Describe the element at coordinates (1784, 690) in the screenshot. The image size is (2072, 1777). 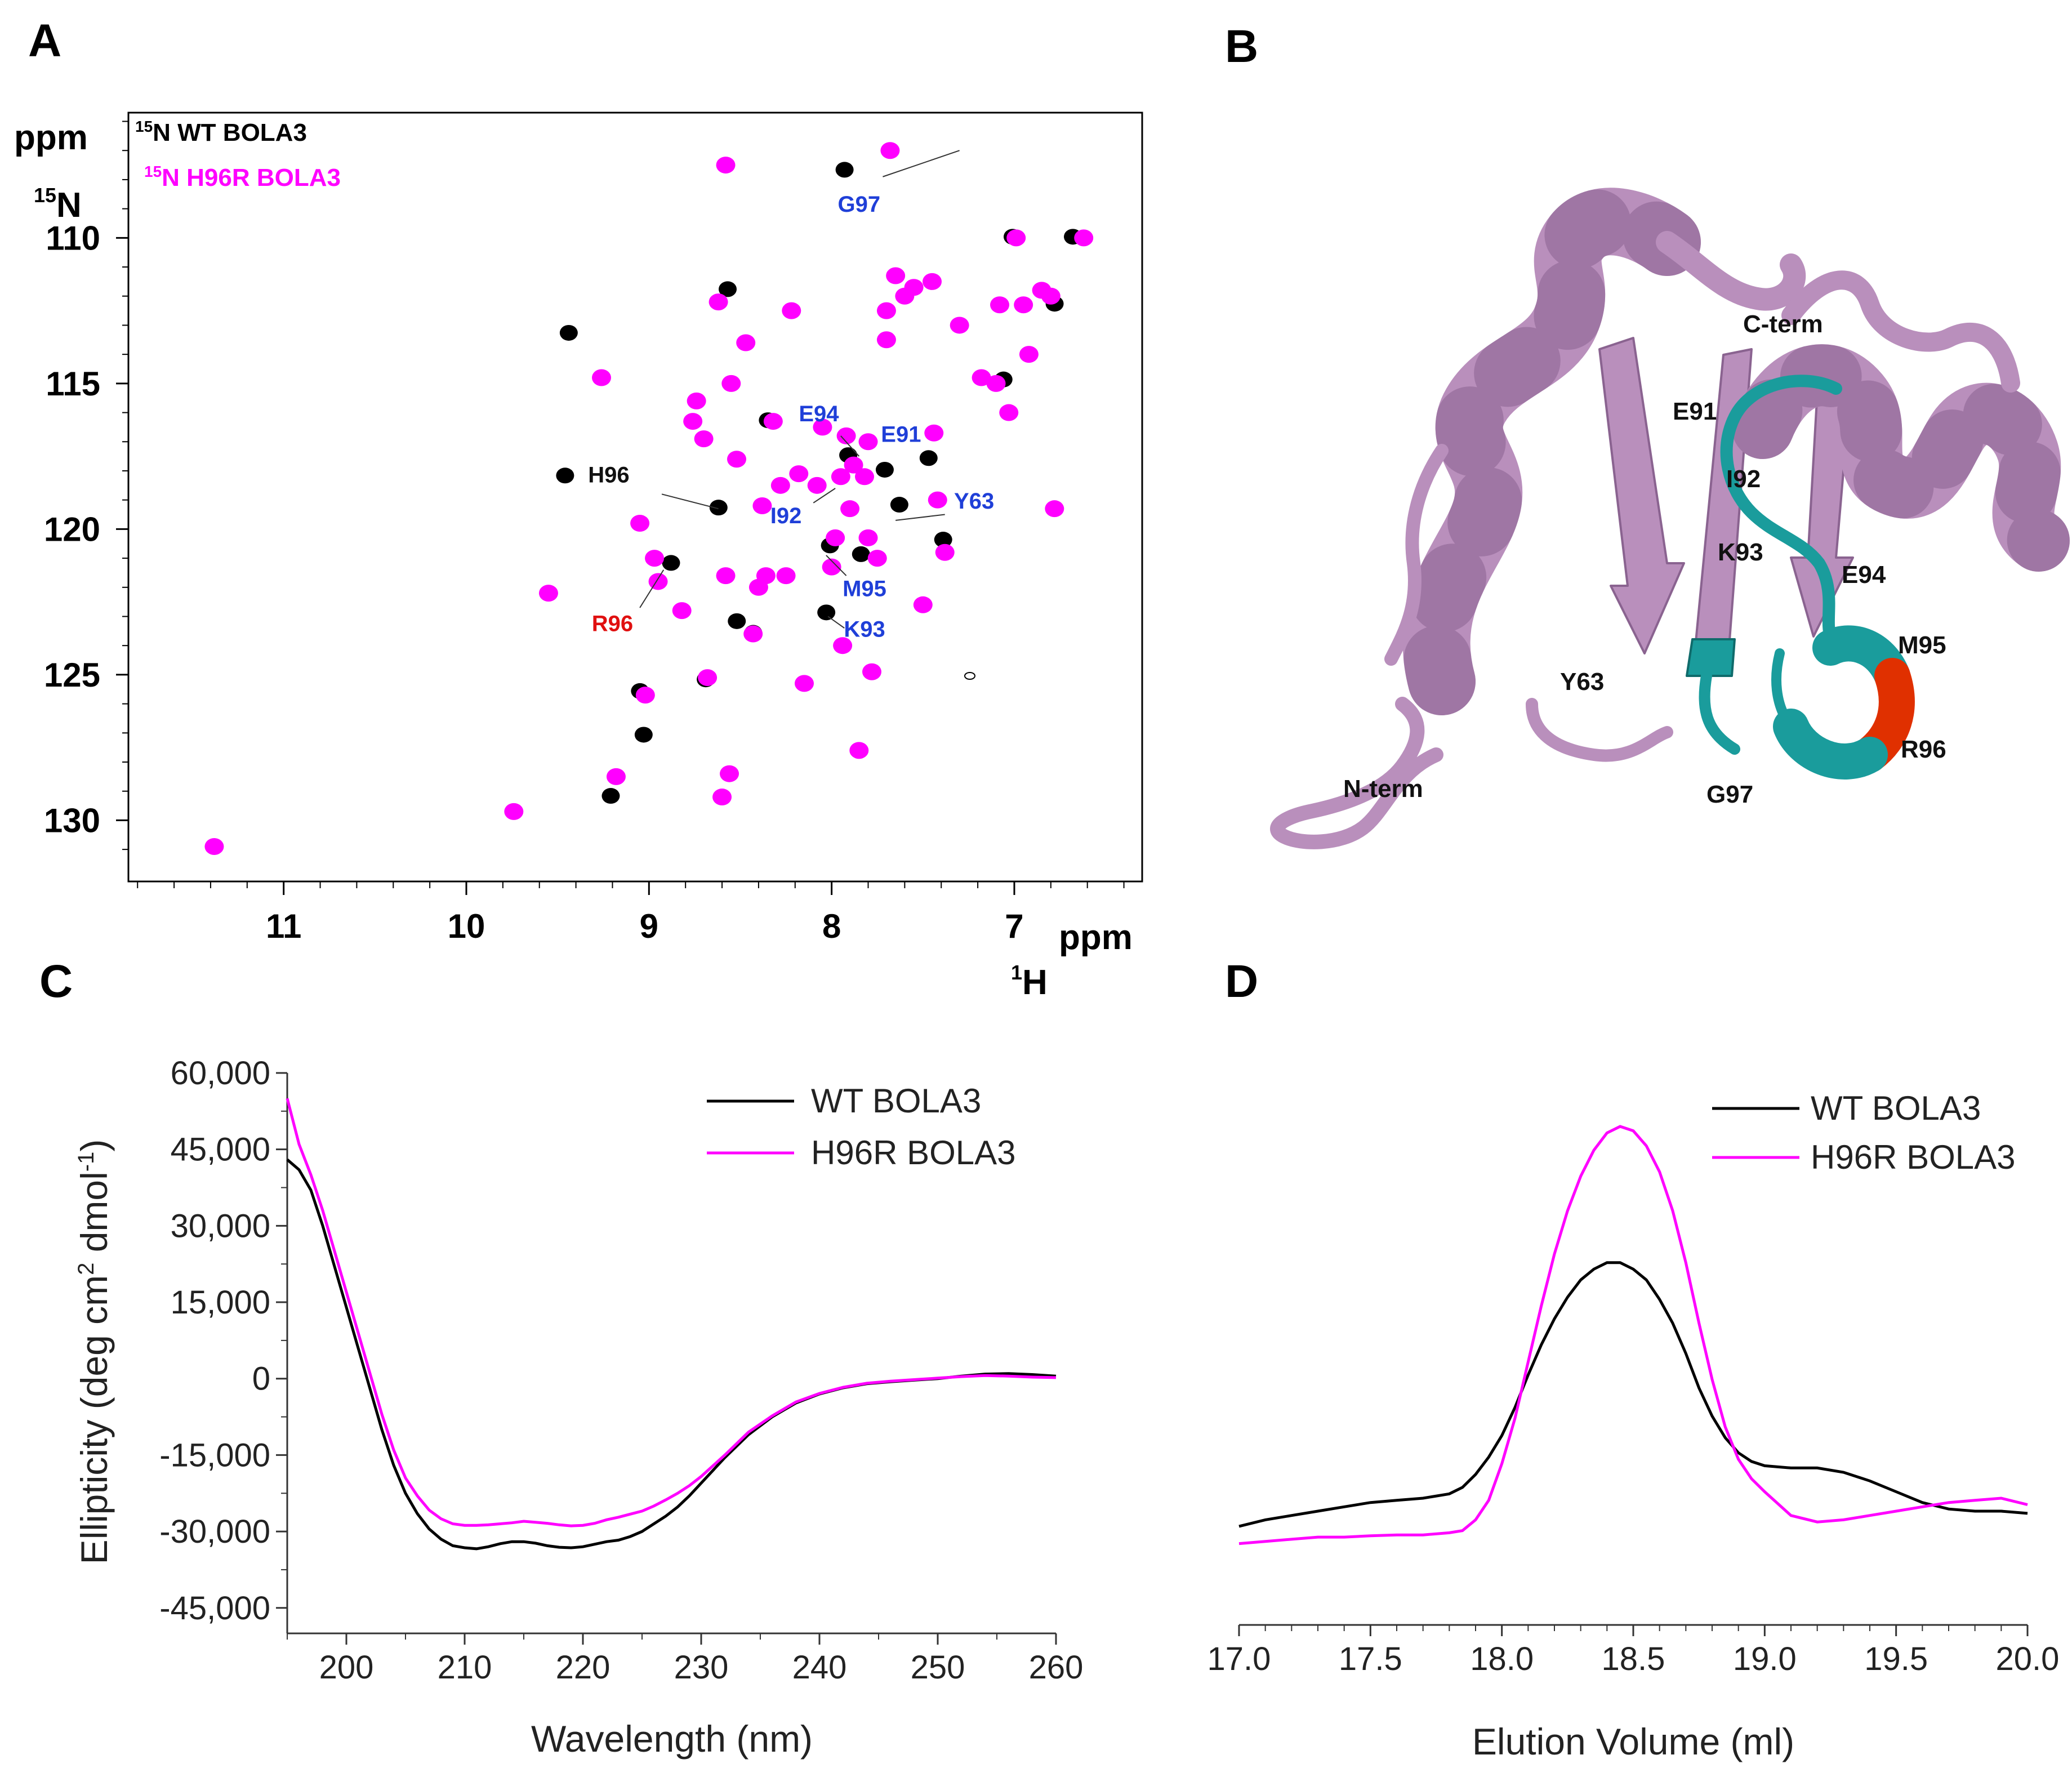
I see `turn-back` at that location.